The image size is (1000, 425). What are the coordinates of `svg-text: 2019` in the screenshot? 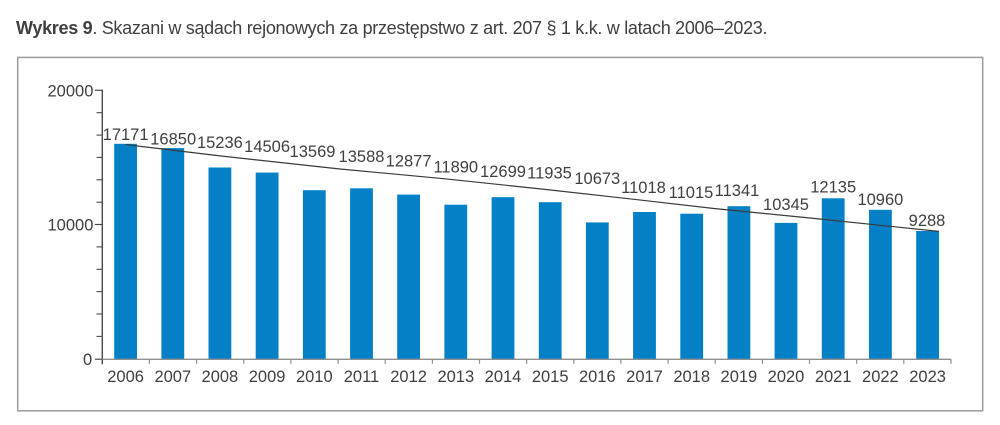 It's located at (739, 377).